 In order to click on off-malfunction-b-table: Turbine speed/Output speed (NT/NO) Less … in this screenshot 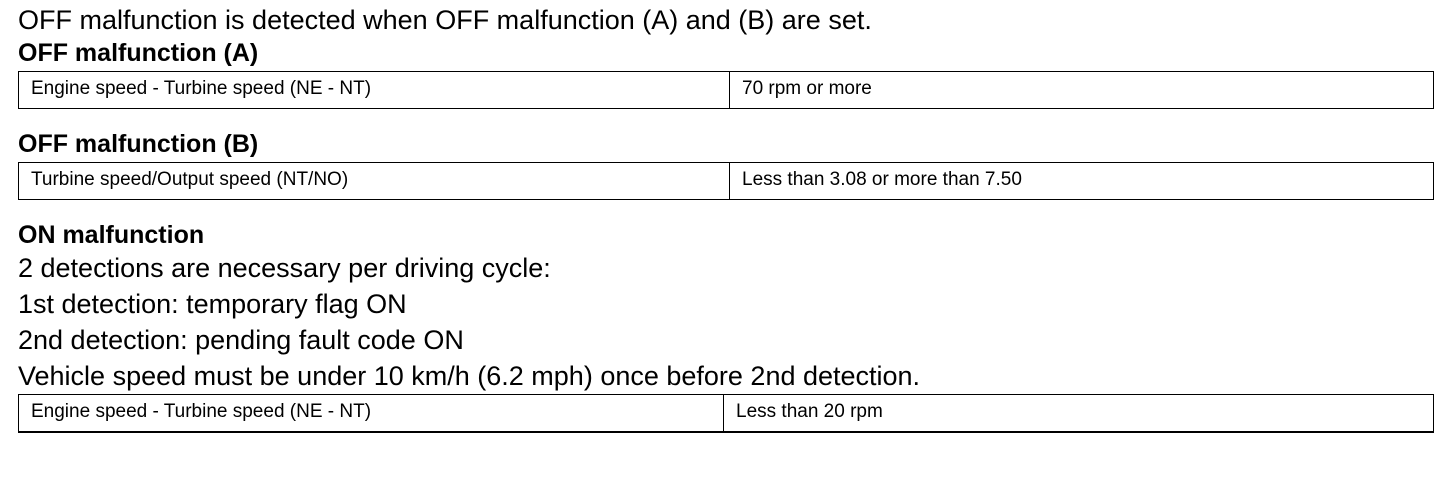, I will do `click(726, 181)`.